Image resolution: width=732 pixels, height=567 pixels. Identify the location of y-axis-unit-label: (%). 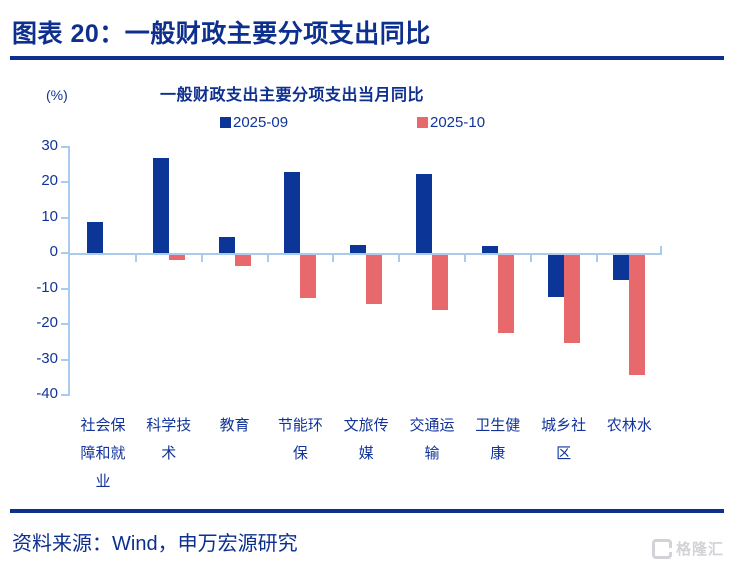
(57, 95).